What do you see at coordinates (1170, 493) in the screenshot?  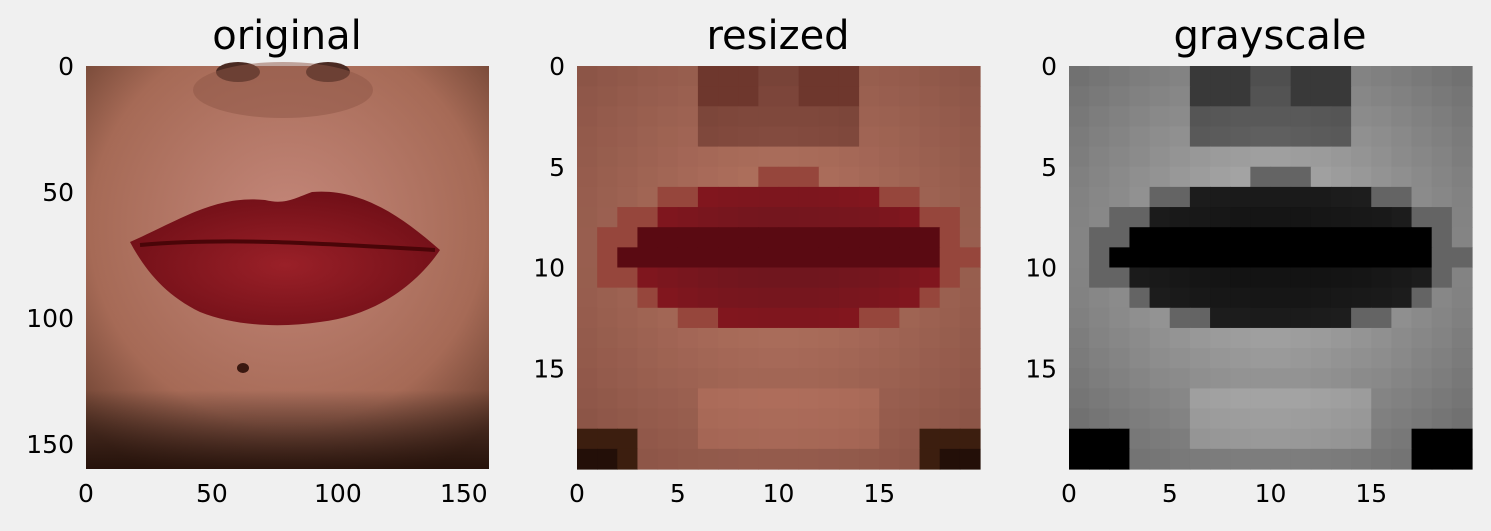 I see `x-tick-label: 5` at bounding box center [1170, 493].